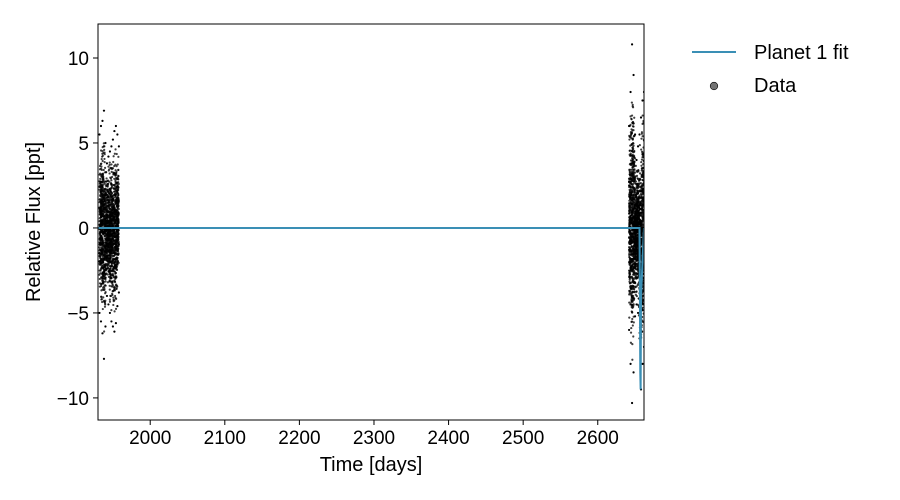 Image resolution: width=900 pixels, height=500 pixels. I want to click on y-tick-label: 5, so click(83, 144).